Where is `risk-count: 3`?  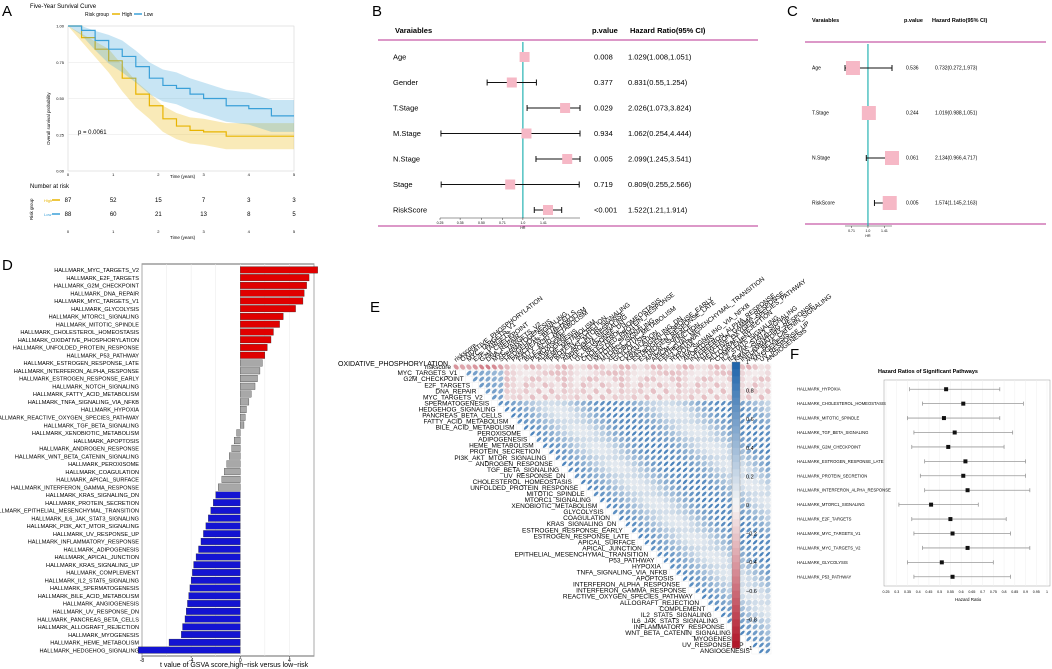 risk-count: 3 is located at coordinates (249, 201).